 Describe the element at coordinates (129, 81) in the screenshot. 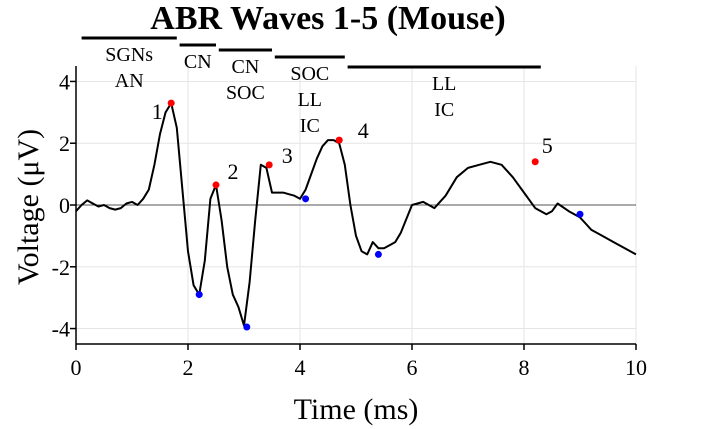

I see `region-label: AN` at that location.